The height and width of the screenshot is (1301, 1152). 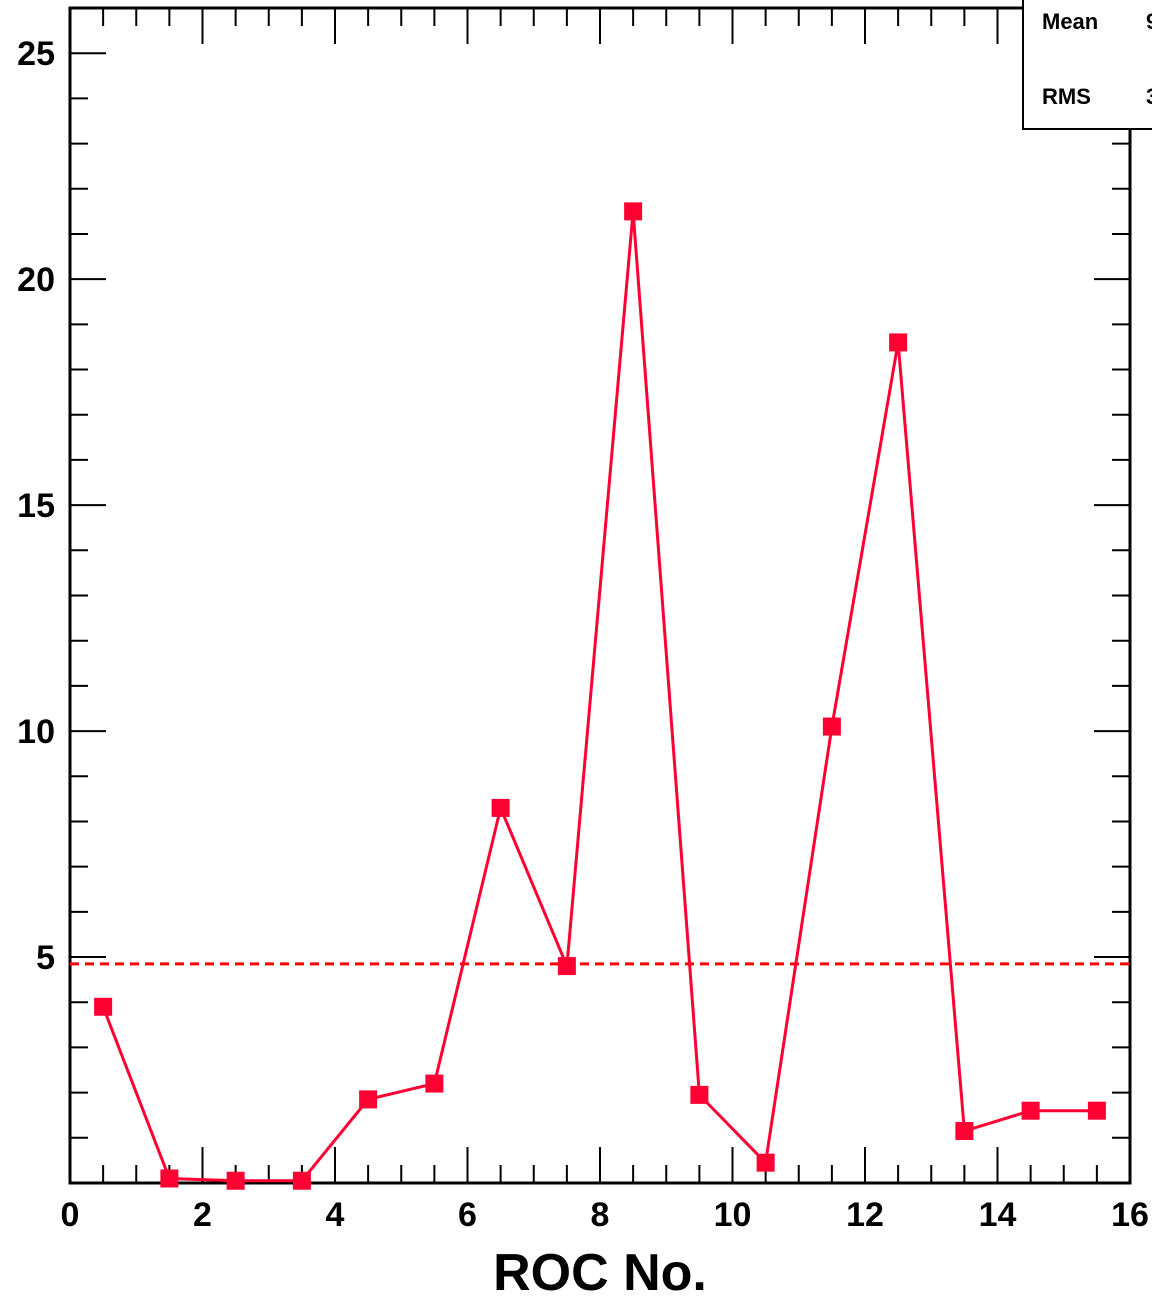 I want to click on x-tick-label: 2, so click(x=202, y=1215).